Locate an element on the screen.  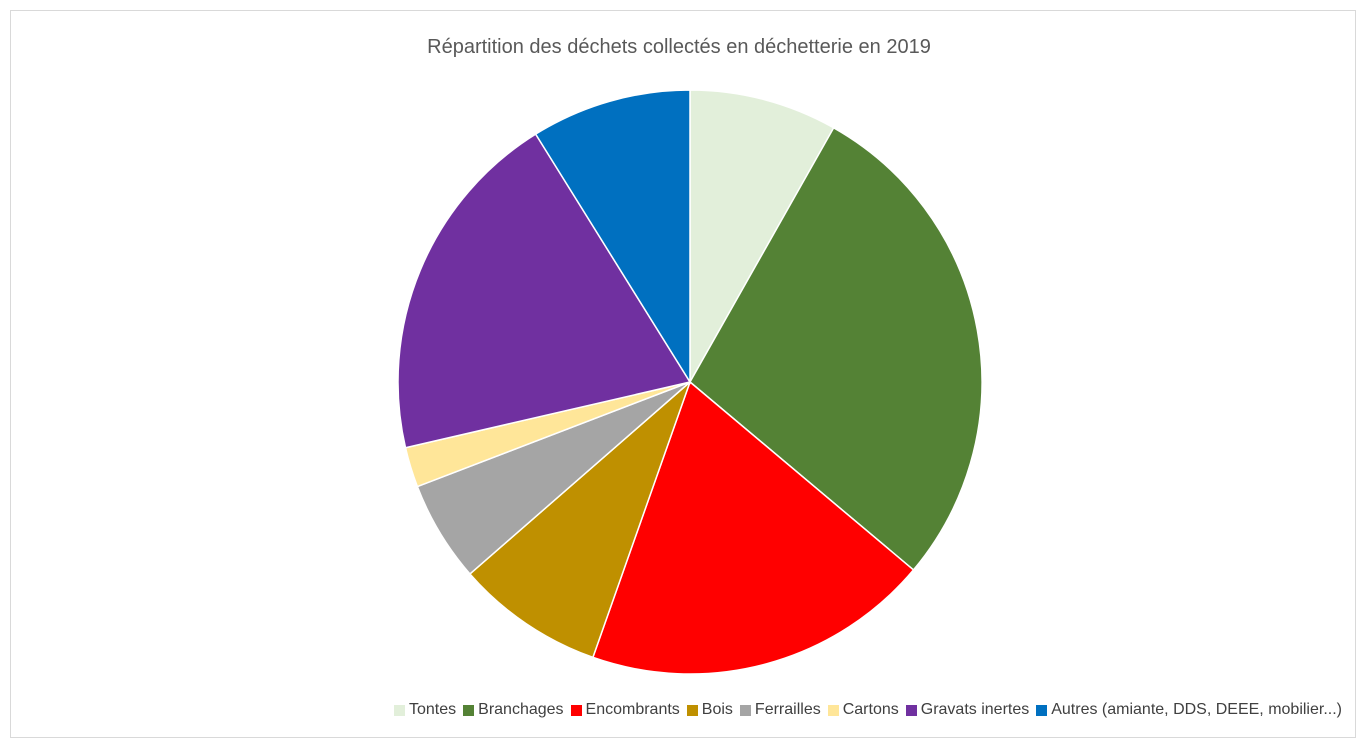
legend-label: Cartons is located at coordinates (870, 709).